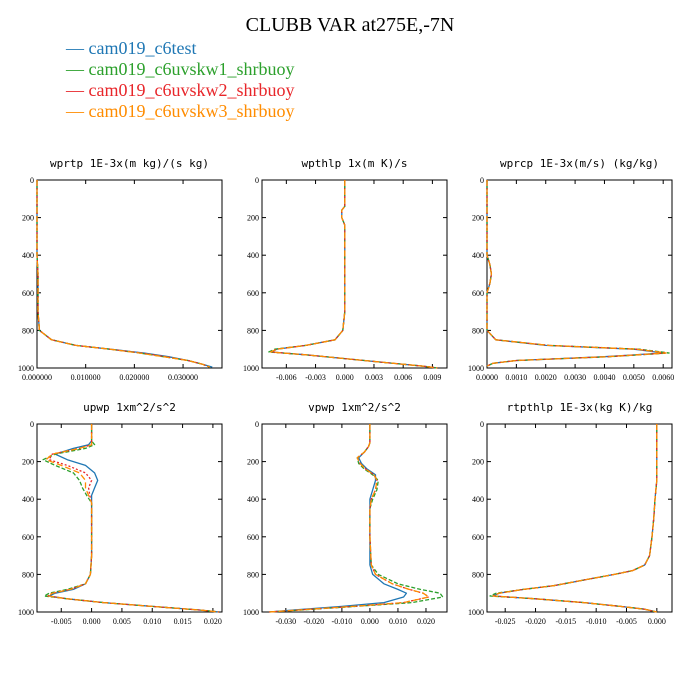 This screenshot has width=700, height=700. Describe the element at coordinates (604, 377) in the screenshot. I see `x-tick-label: 0.0040` at that location.